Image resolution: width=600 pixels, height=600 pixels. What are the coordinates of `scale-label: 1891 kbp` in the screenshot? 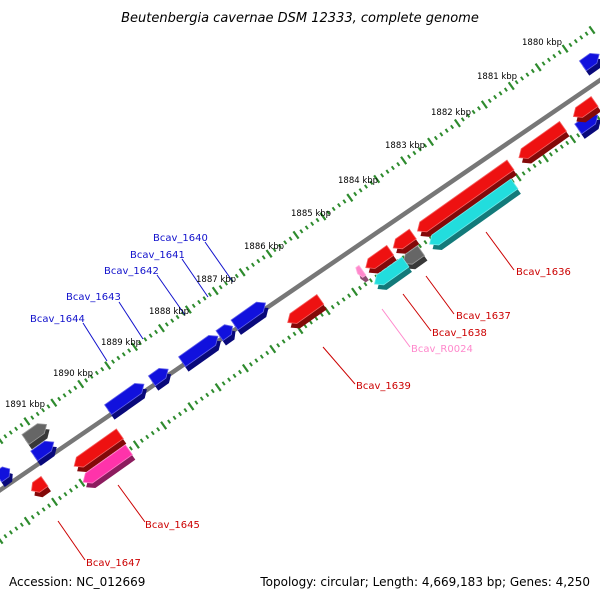 It's located at (25, 405).